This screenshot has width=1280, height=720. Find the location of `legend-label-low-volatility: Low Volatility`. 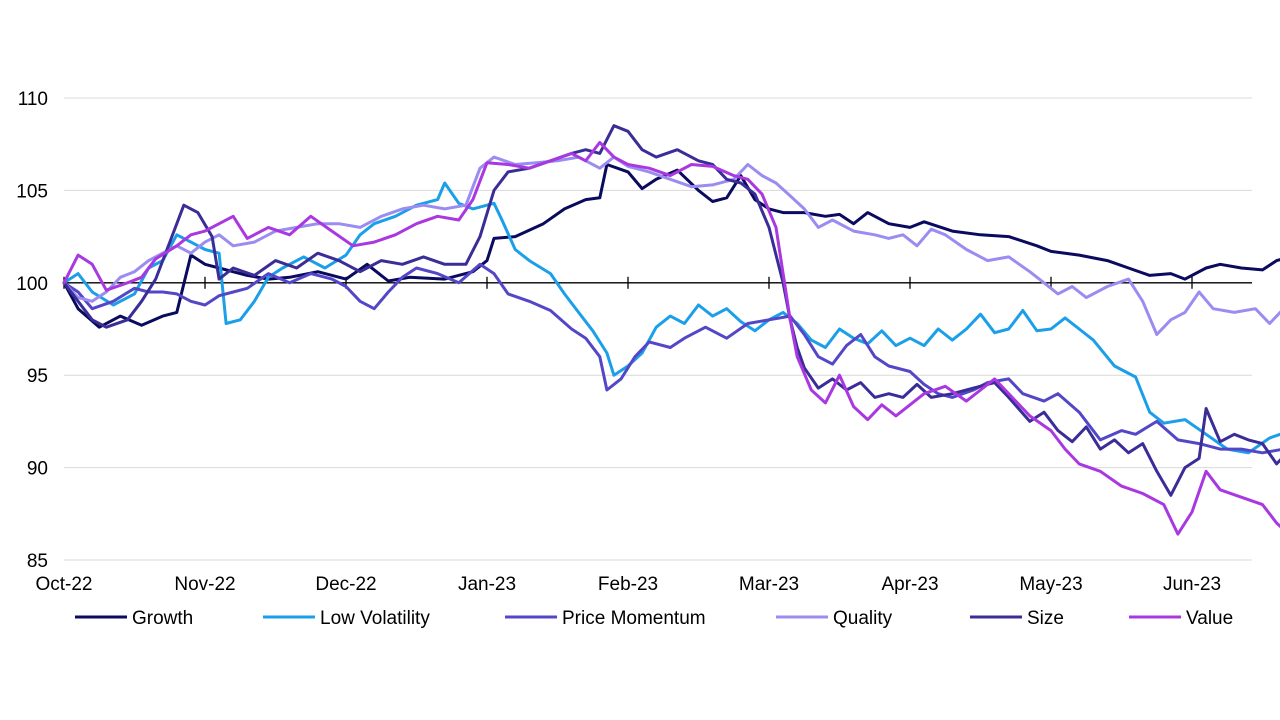

legend-label-low-volatility: Low Volatility is located at coordinates (375, 618).